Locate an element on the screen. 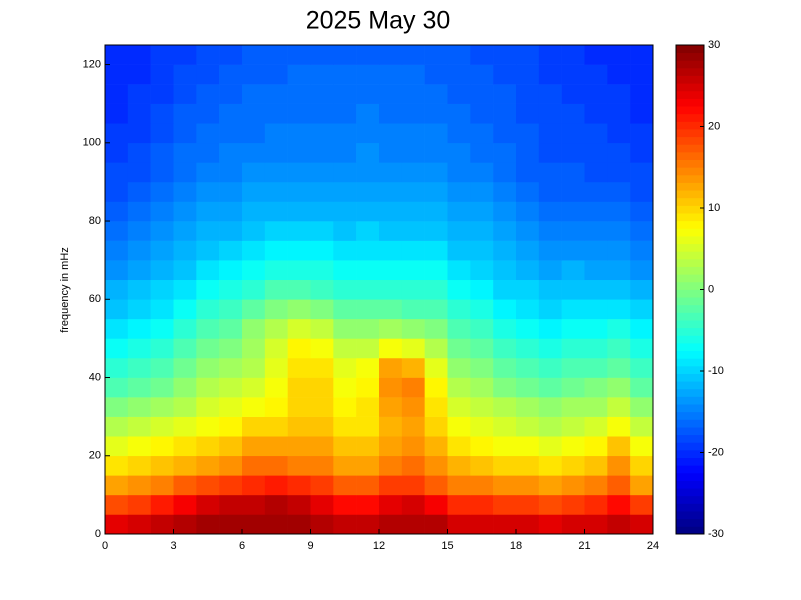 Image resolution: width=801 pixels, height=600 pixels. y-tick-label: 0 is located at coordinates (98, 534).